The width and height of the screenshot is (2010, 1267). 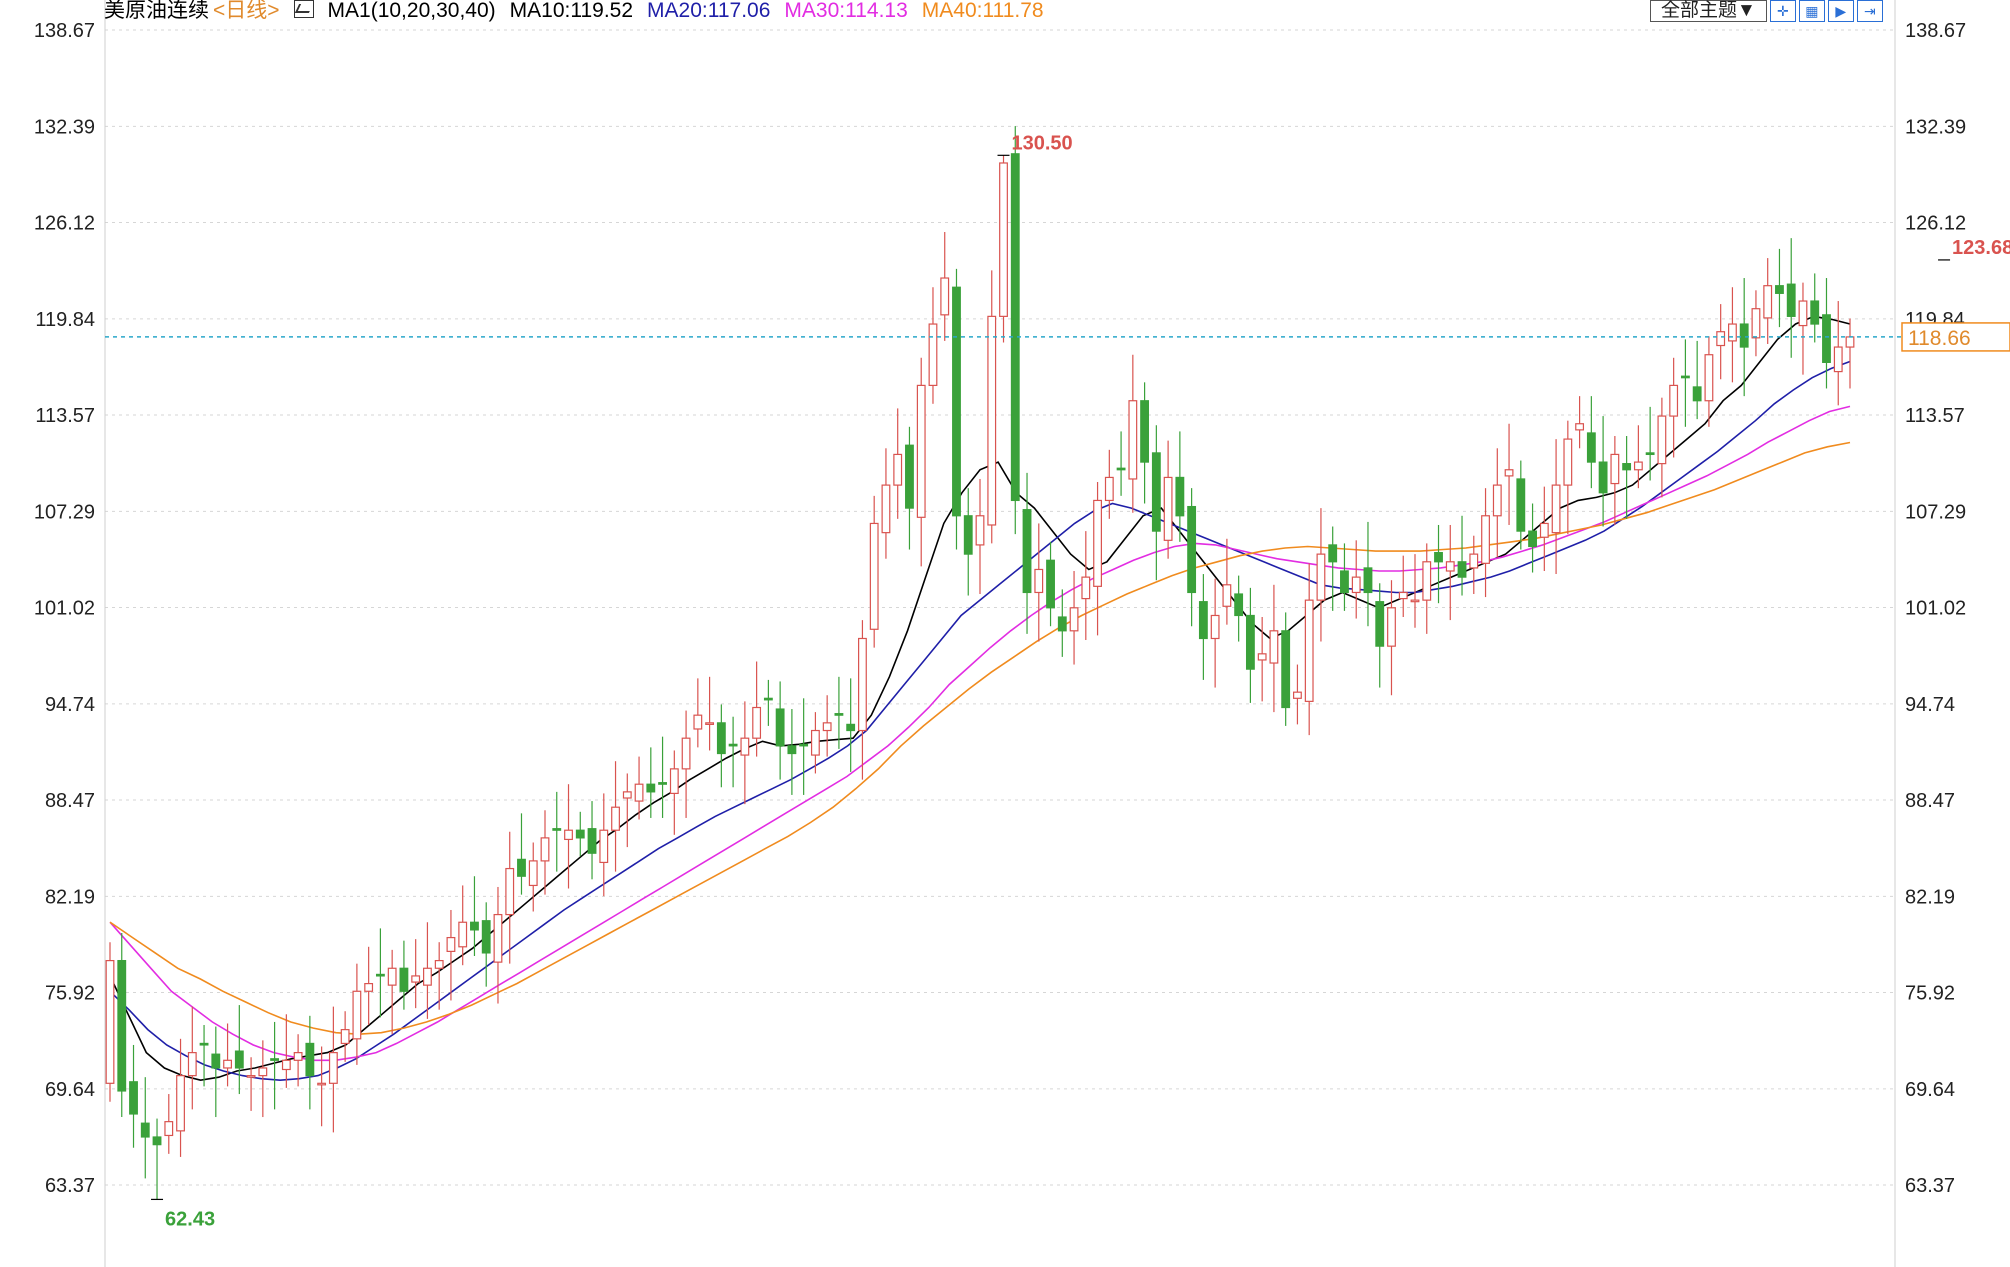 What do you see at coordinates (156, 11) in the screenshot?
I see `symbol-name: 美原油连续` at bounding box center [156, 11].